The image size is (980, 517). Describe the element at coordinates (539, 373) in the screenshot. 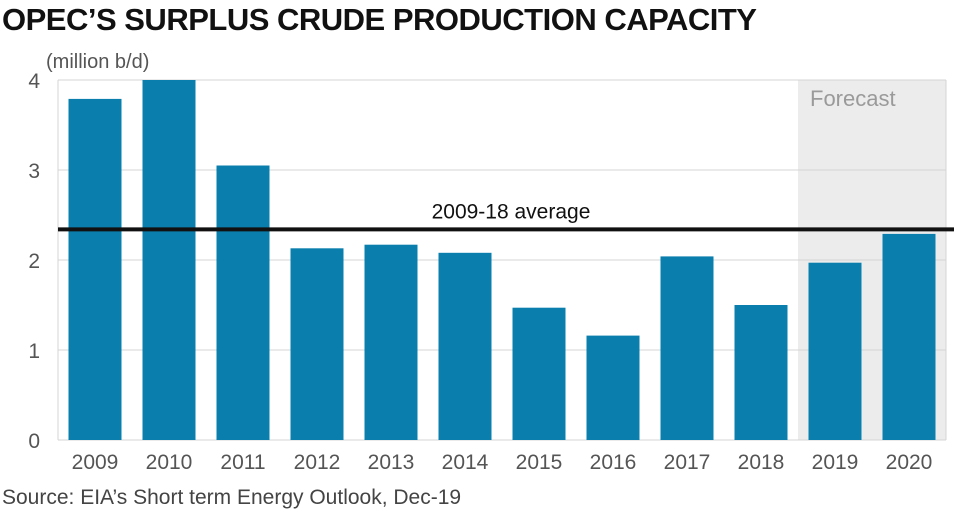

I see `bar-2015` at that location.